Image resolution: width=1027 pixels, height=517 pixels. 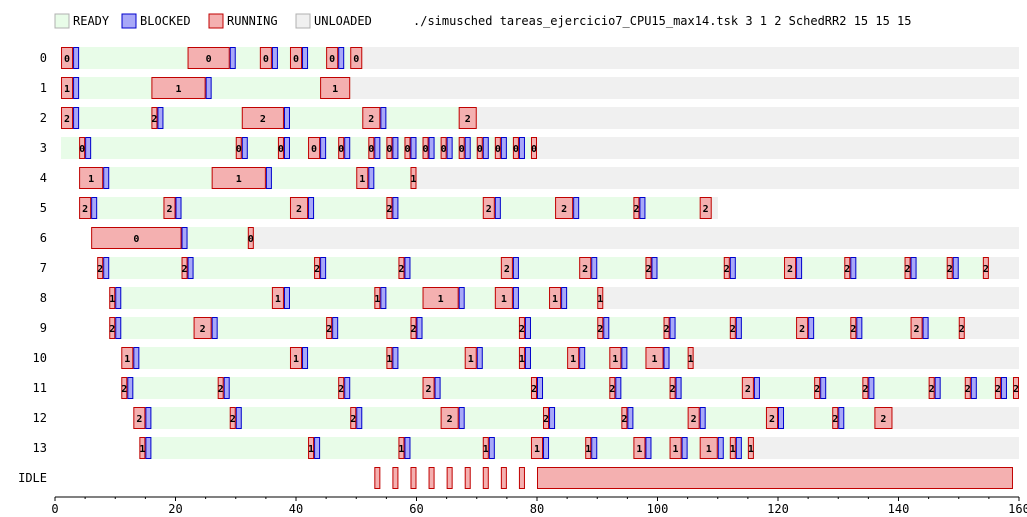 I want to click on task-row: 5 2 2 2 2 2 2 2 2, so click(x=379, y=208).